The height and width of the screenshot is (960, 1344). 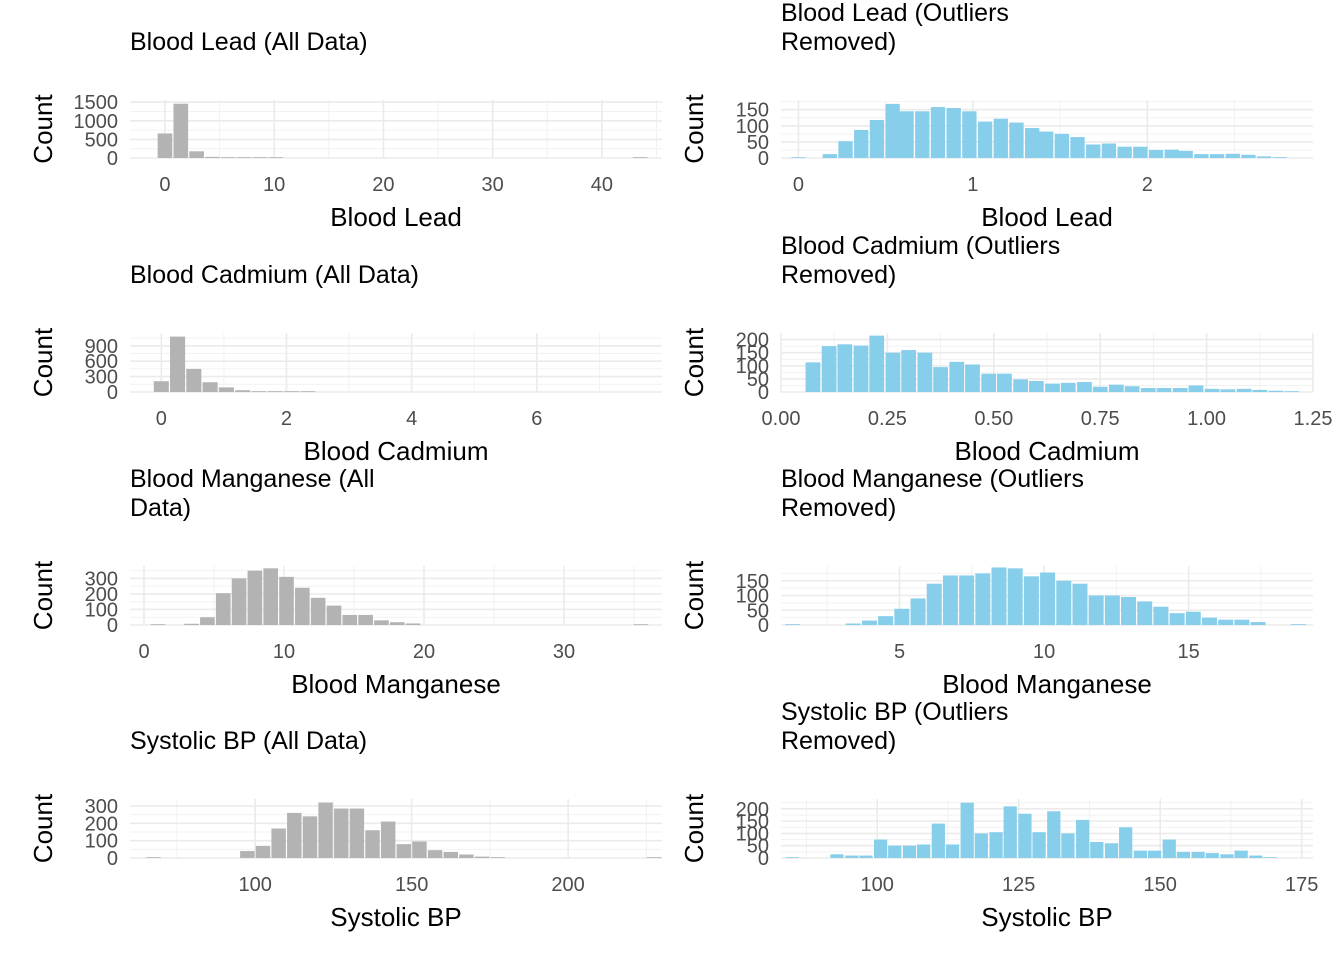 What do you see at coordinates (143, 652) in the screenshot?
I see `x-tick-label: 0` at bounding box center [143, 652].